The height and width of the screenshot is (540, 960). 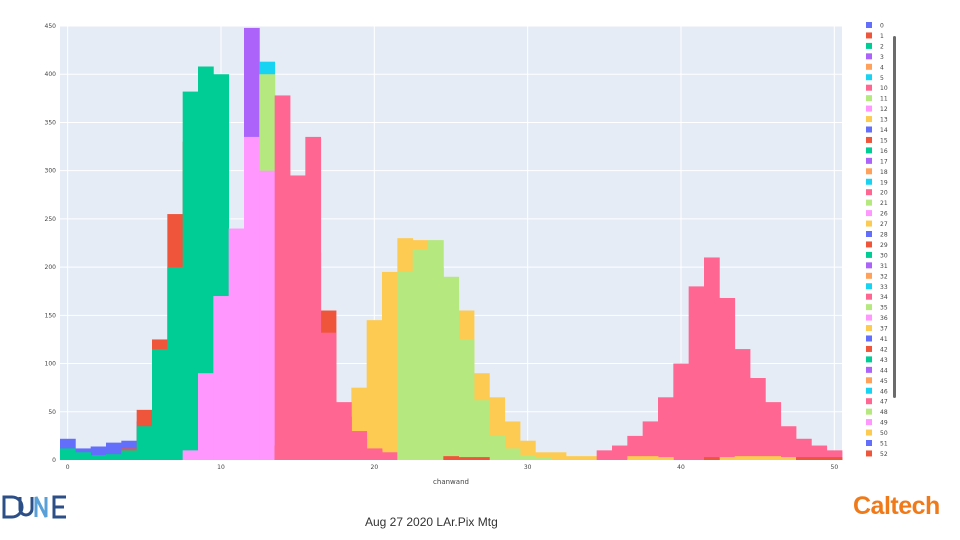 What do you see at coordinates (884, 433) in the screenshot?
I see `legend-label: 50` at bounding box center [884, 433].